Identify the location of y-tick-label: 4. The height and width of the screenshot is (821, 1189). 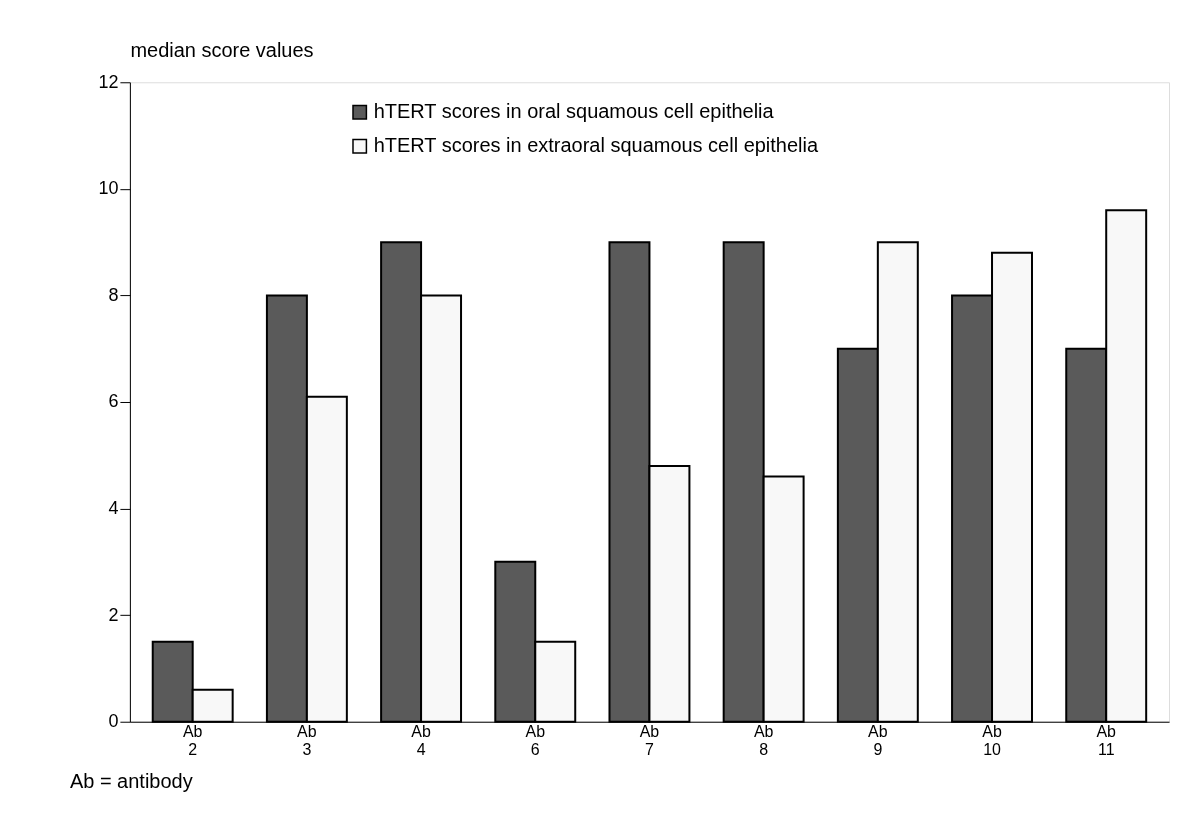
(113, 508).